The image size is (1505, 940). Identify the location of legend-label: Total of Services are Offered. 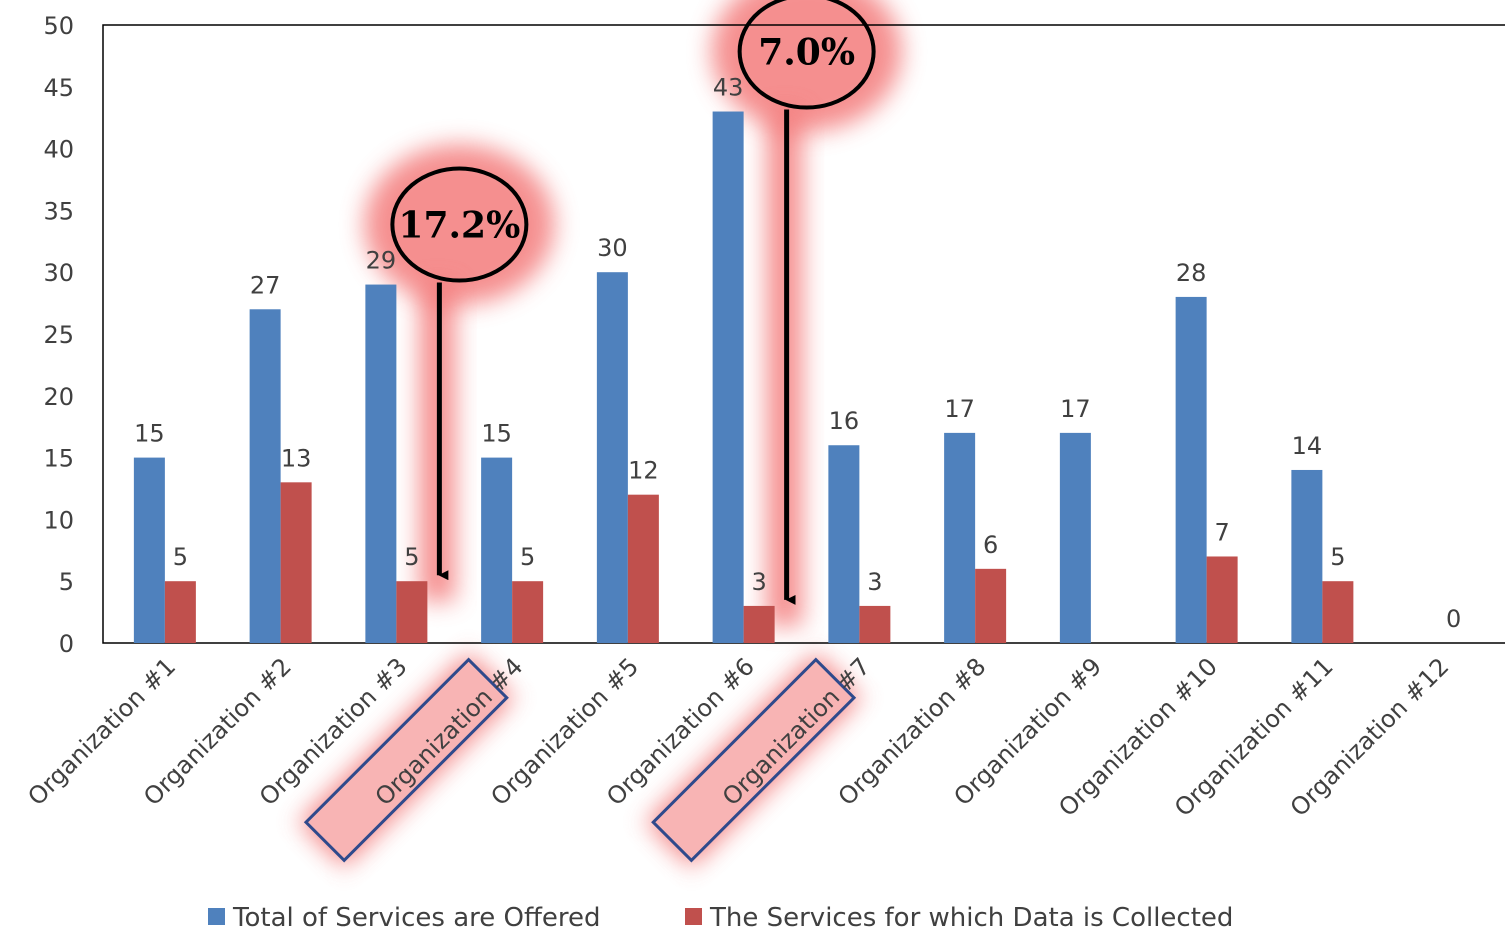
(416, 918).